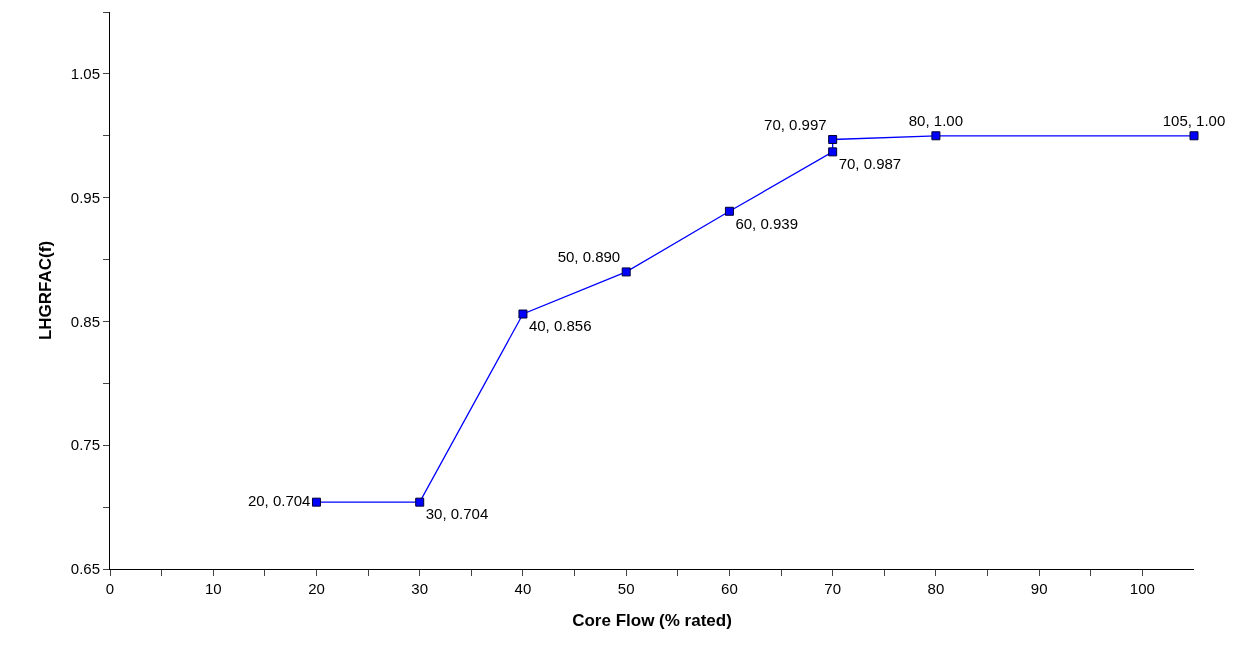 The image size is (1254, 661). I want to click on x-tick-label: 50, so click(626, 588).